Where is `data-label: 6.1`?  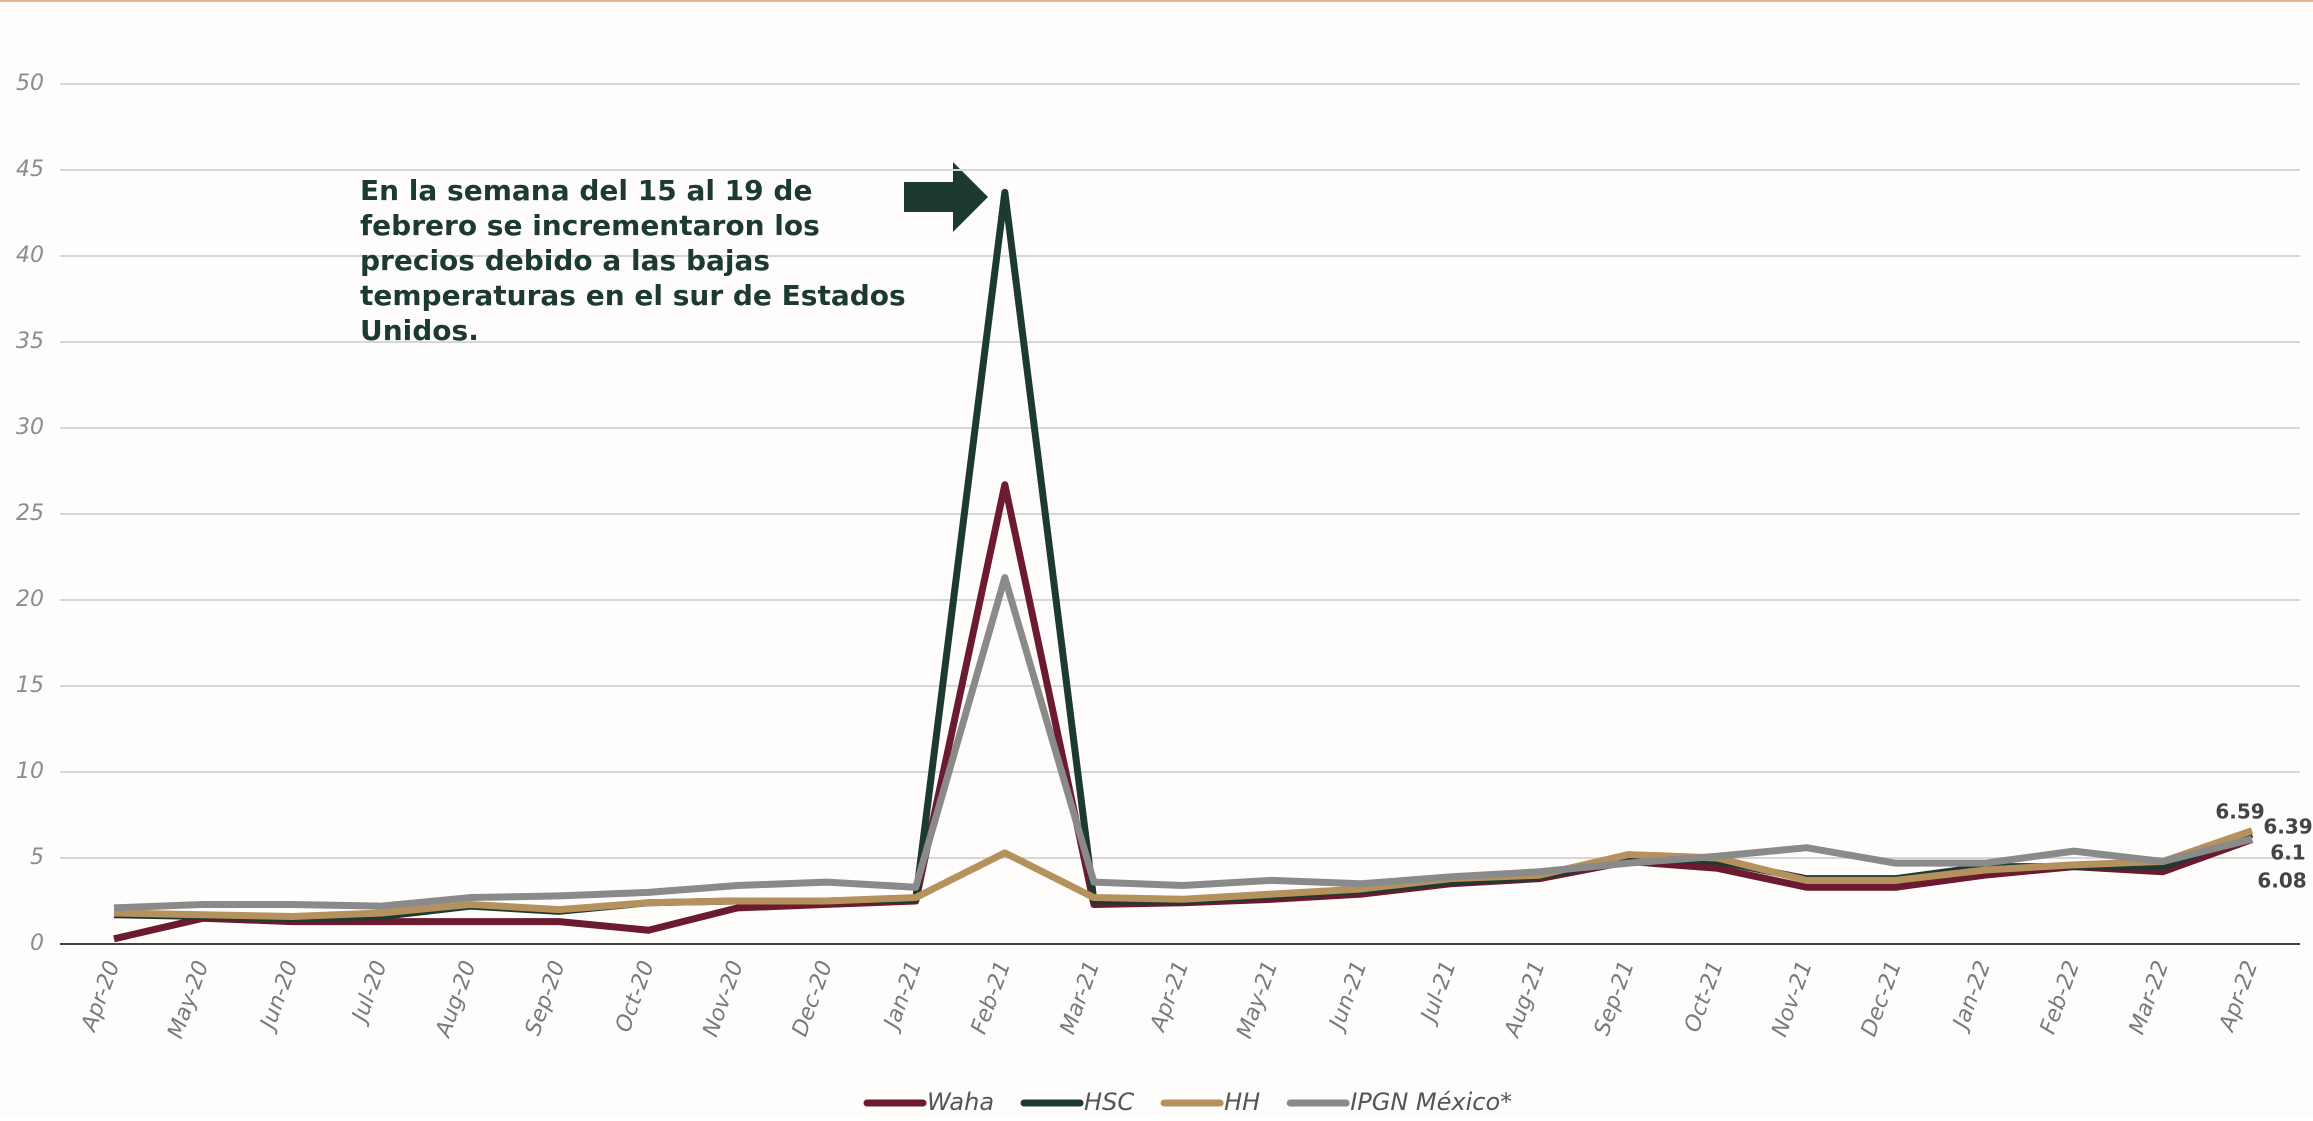 data-label: 6.1 is located at coordinates (2287, 853).